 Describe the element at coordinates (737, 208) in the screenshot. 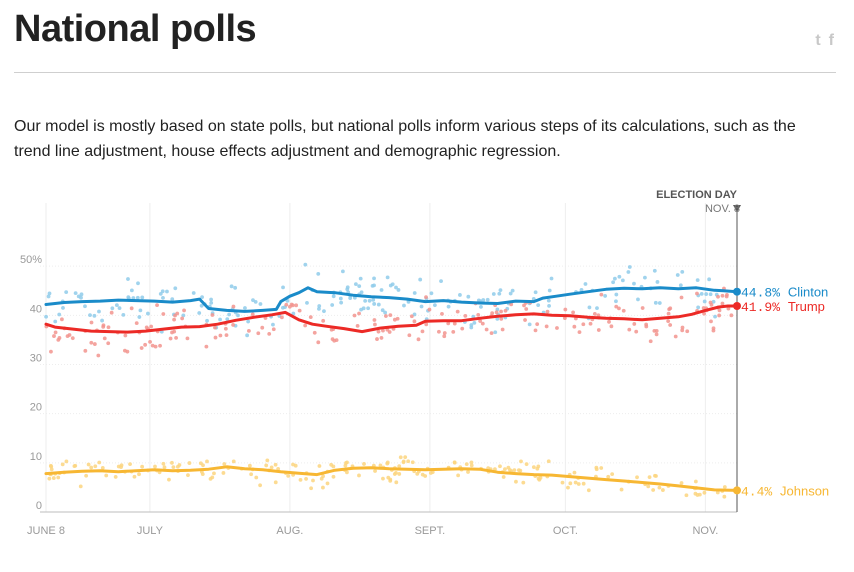

I see `election-day-arrow` at that location.